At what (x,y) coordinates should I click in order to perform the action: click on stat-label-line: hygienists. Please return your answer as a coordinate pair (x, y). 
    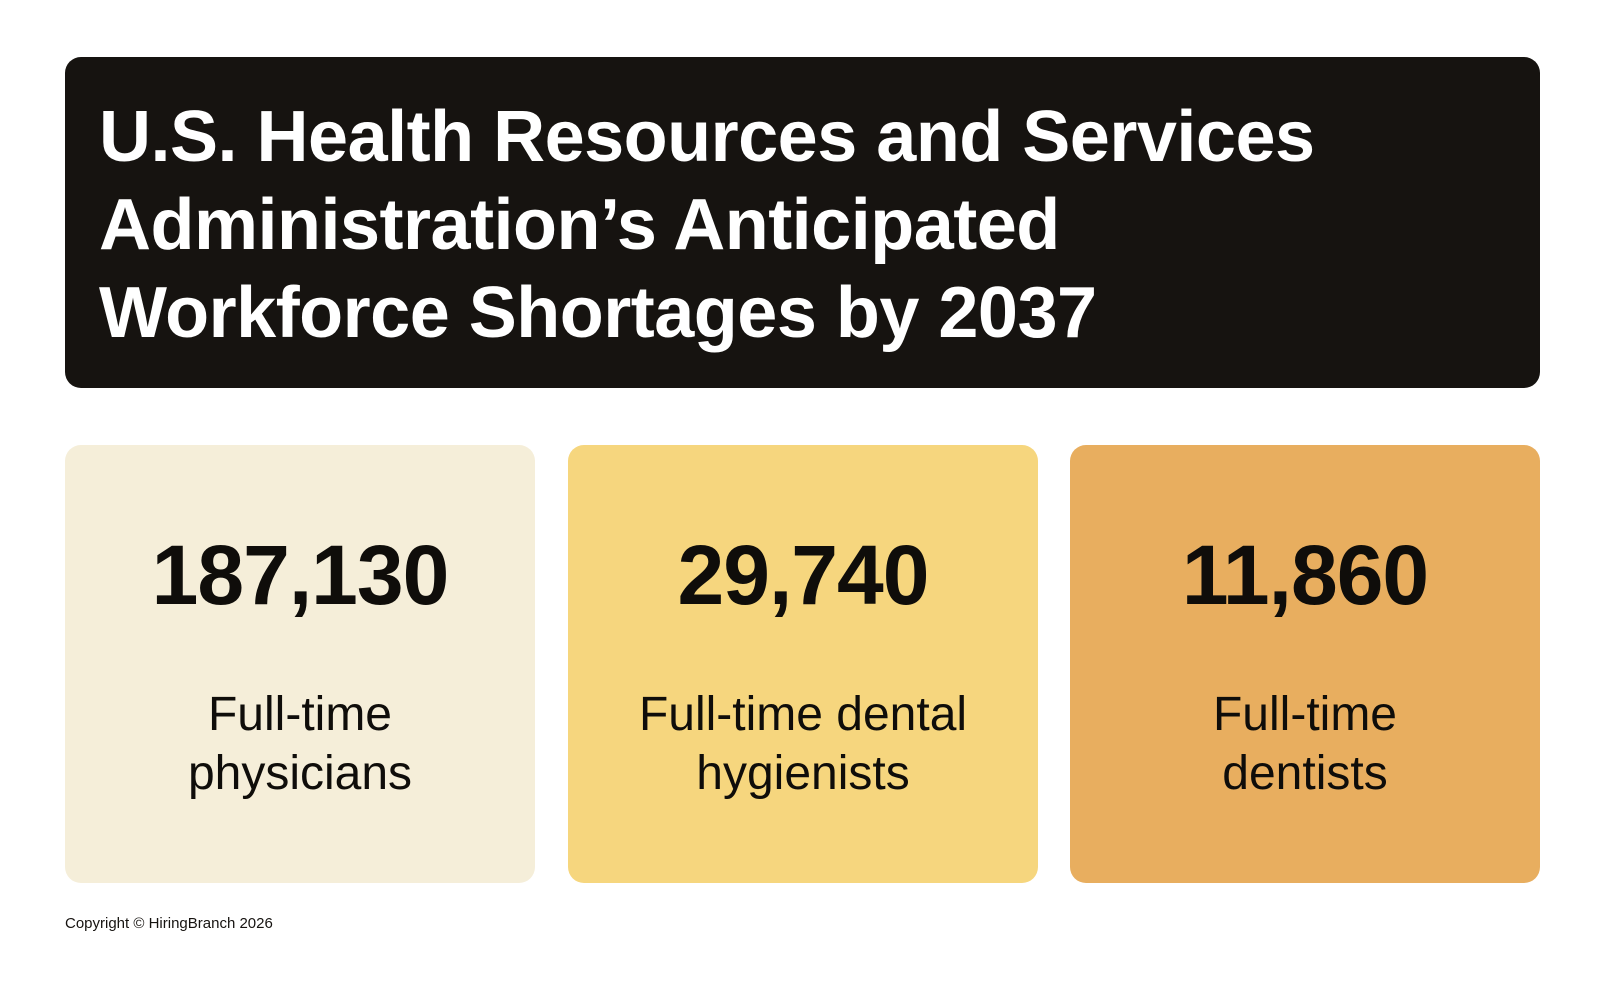
    Looking at the image, I should click on (803, 773).